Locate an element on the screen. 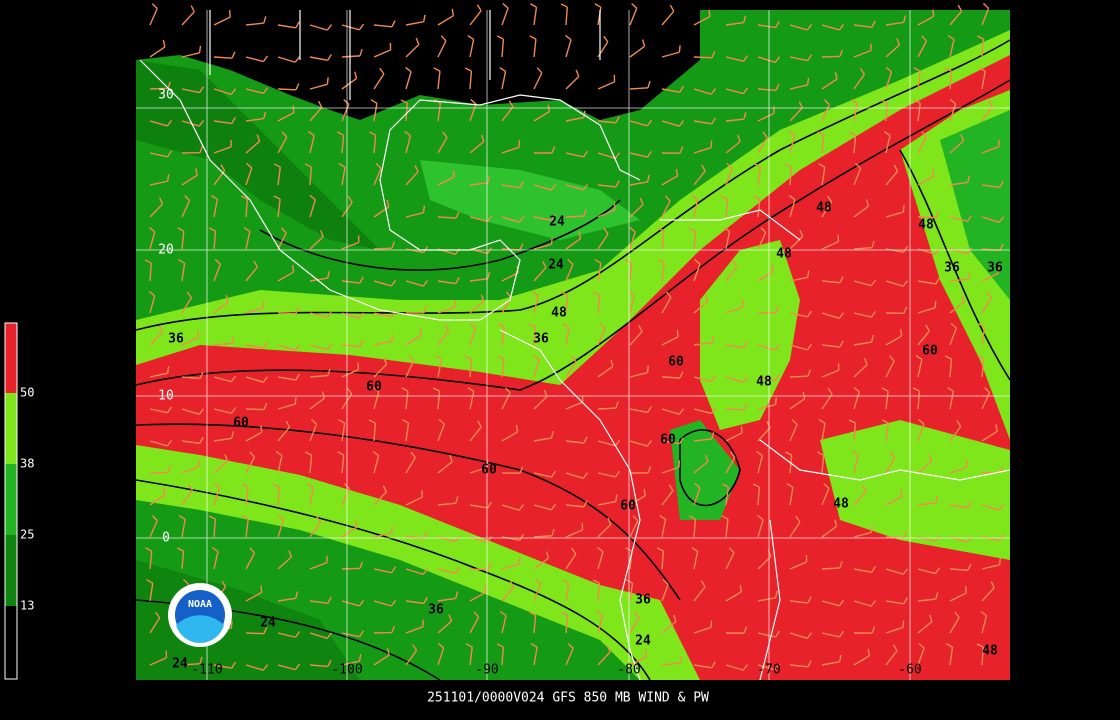  lon-label: -100 is located at coordinates (346, 670).